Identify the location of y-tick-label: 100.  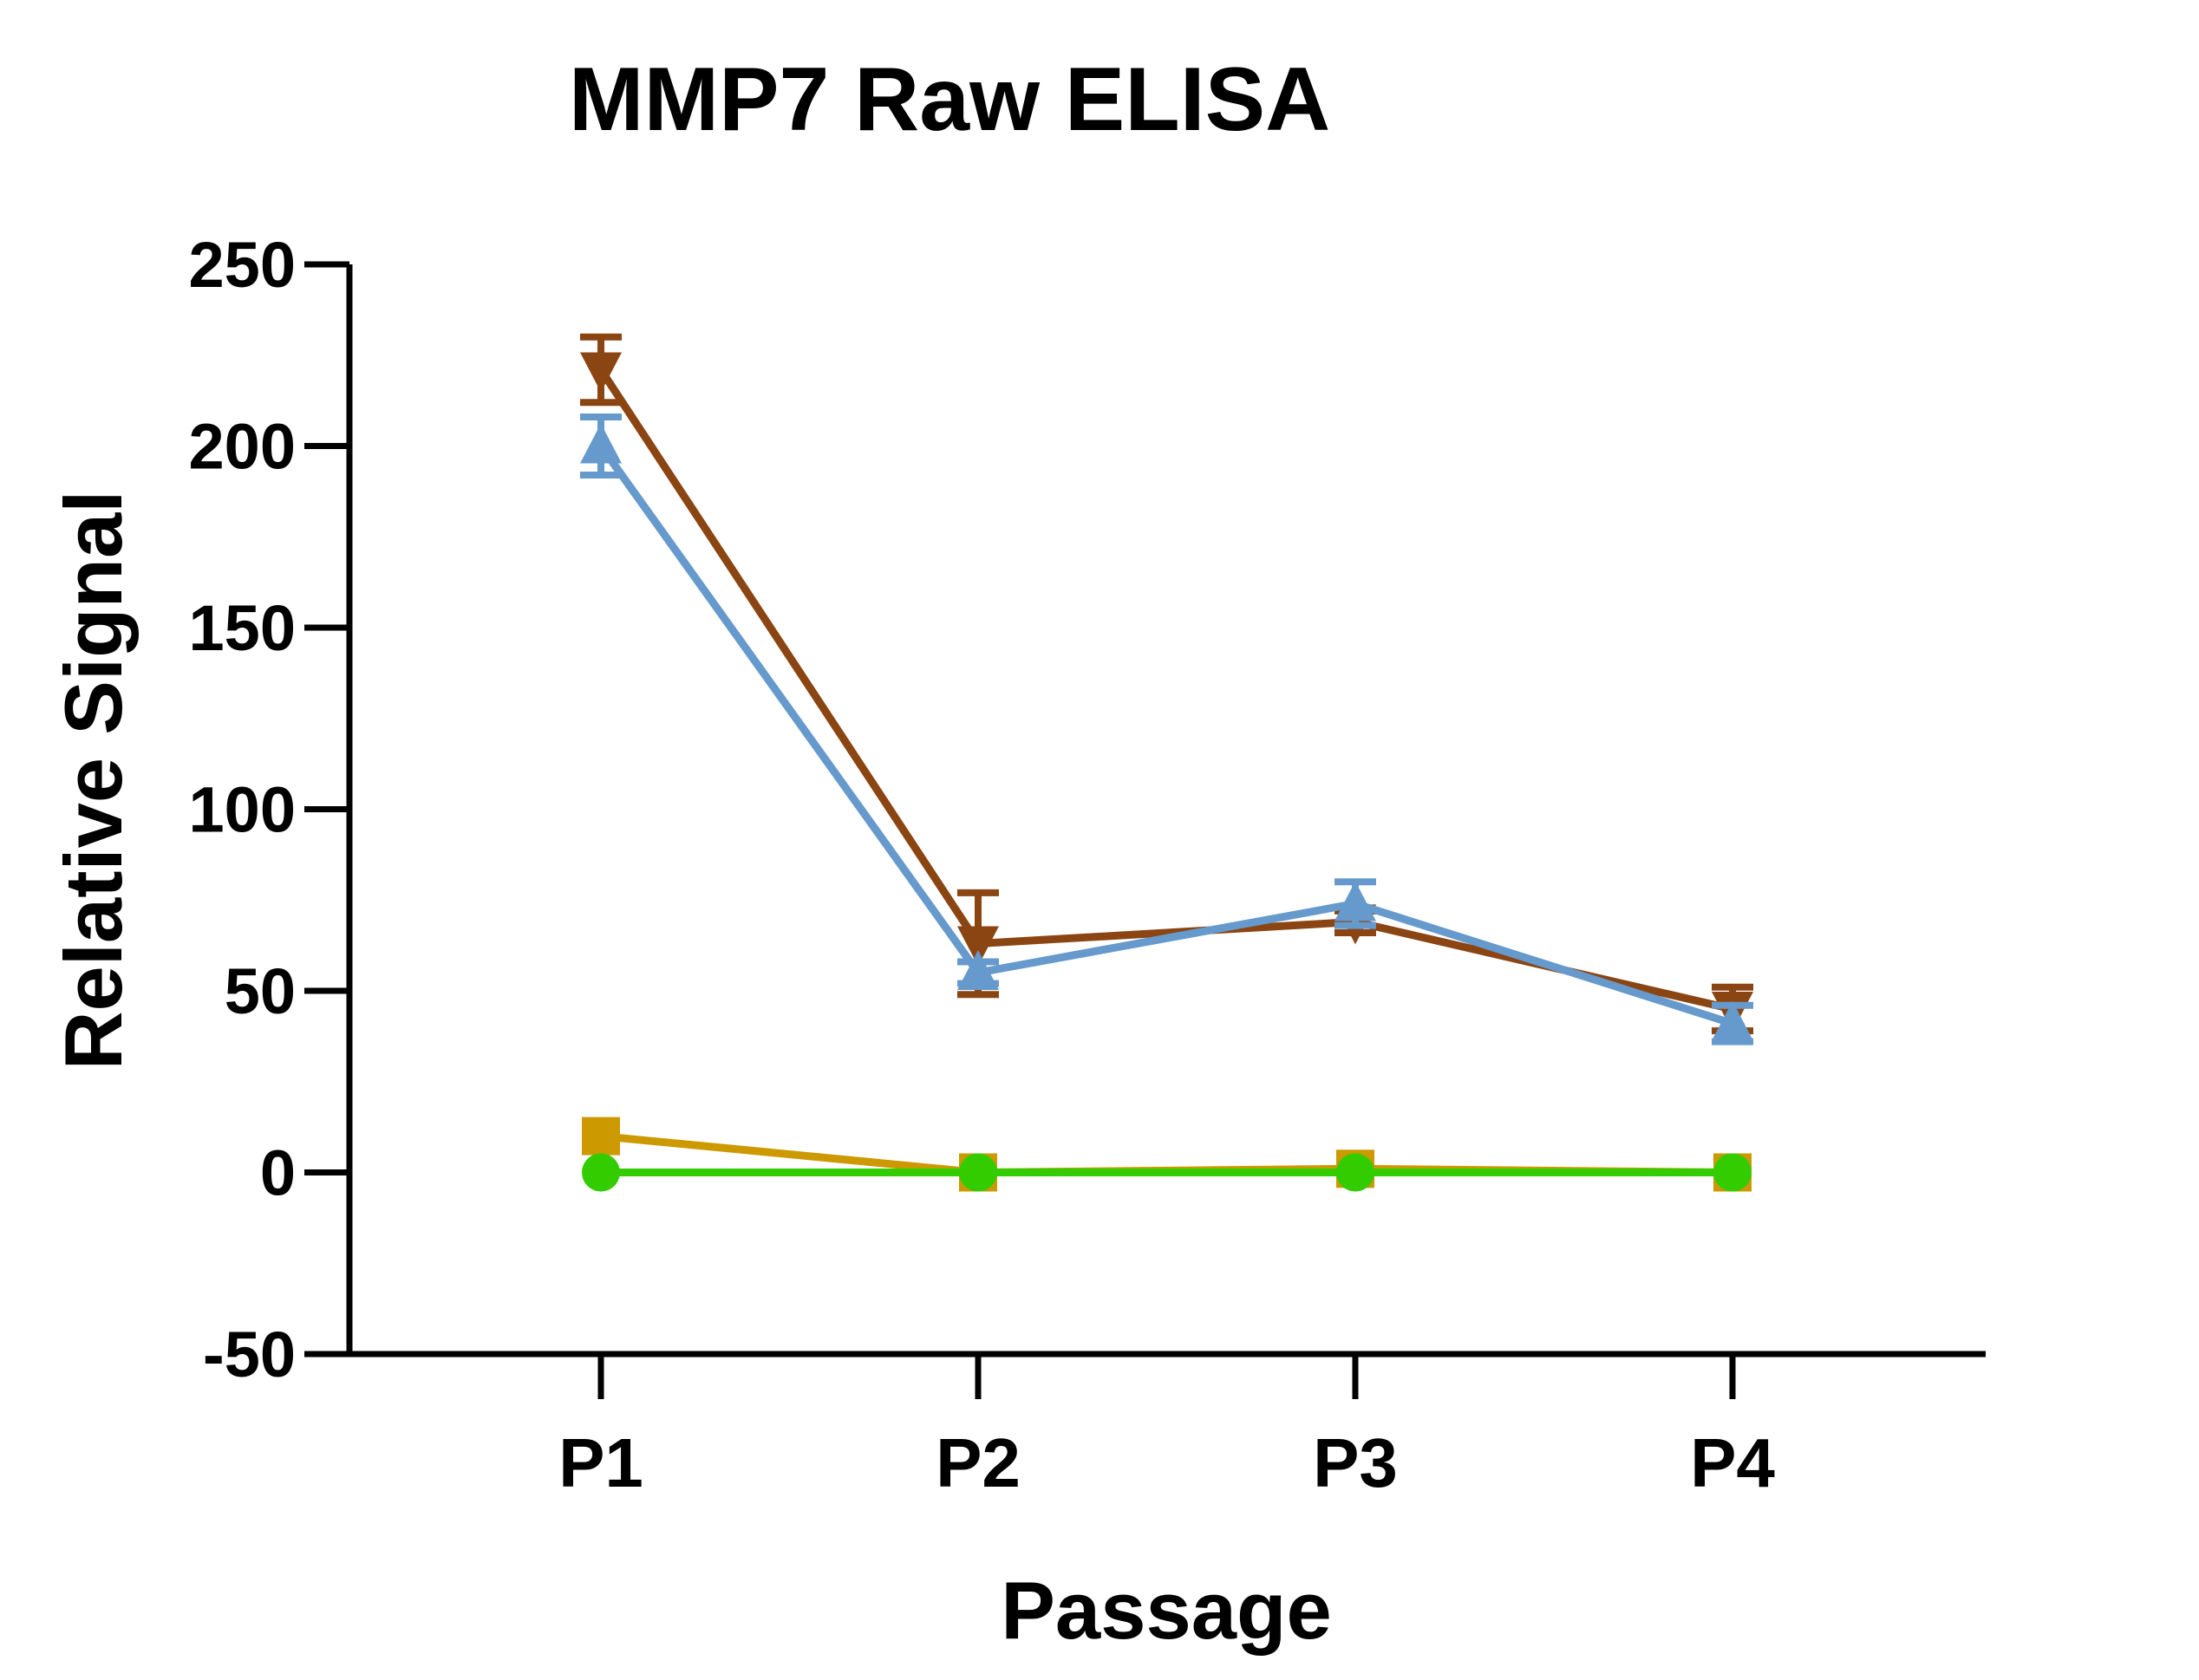
(243, 810).